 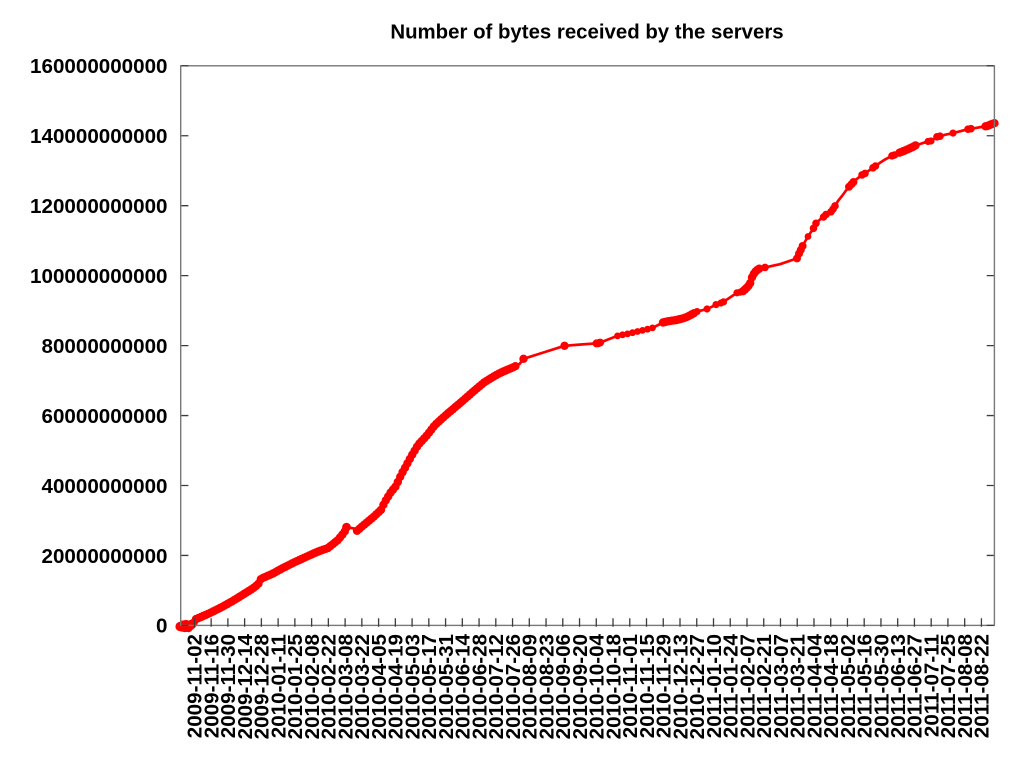 I want to click on svg-text: 2011-06-27, so click(x=915, y=686).